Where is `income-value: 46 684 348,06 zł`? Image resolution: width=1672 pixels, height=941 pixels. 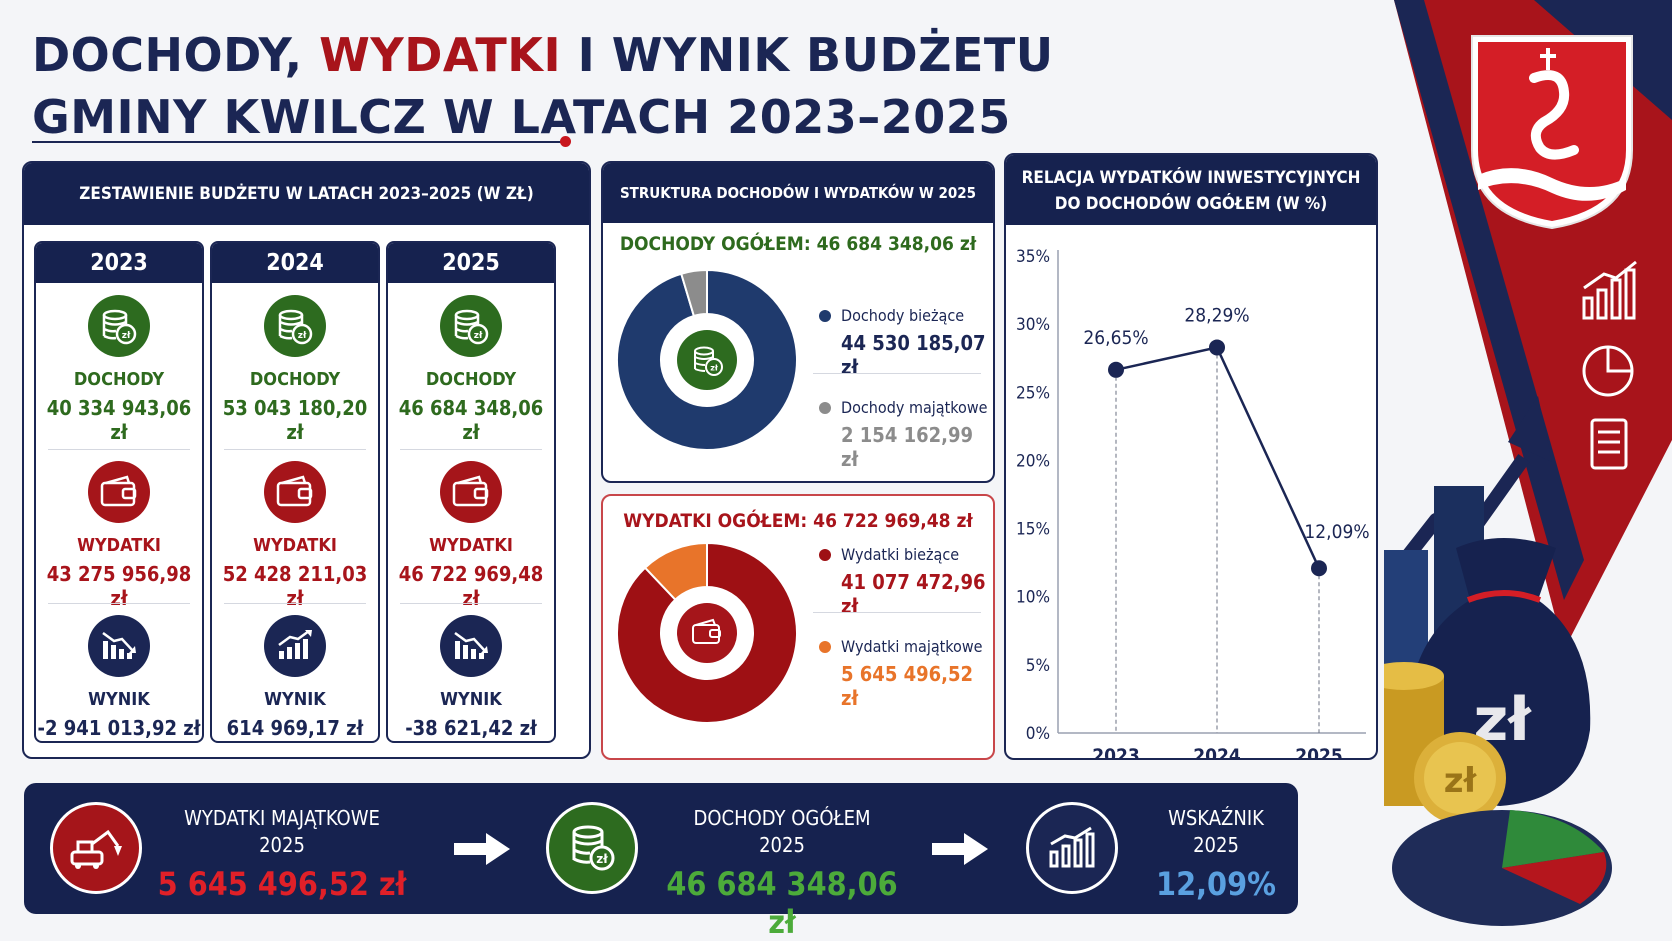 income-value: 46 684 348,06 zł is located at coordinates (471, 420).